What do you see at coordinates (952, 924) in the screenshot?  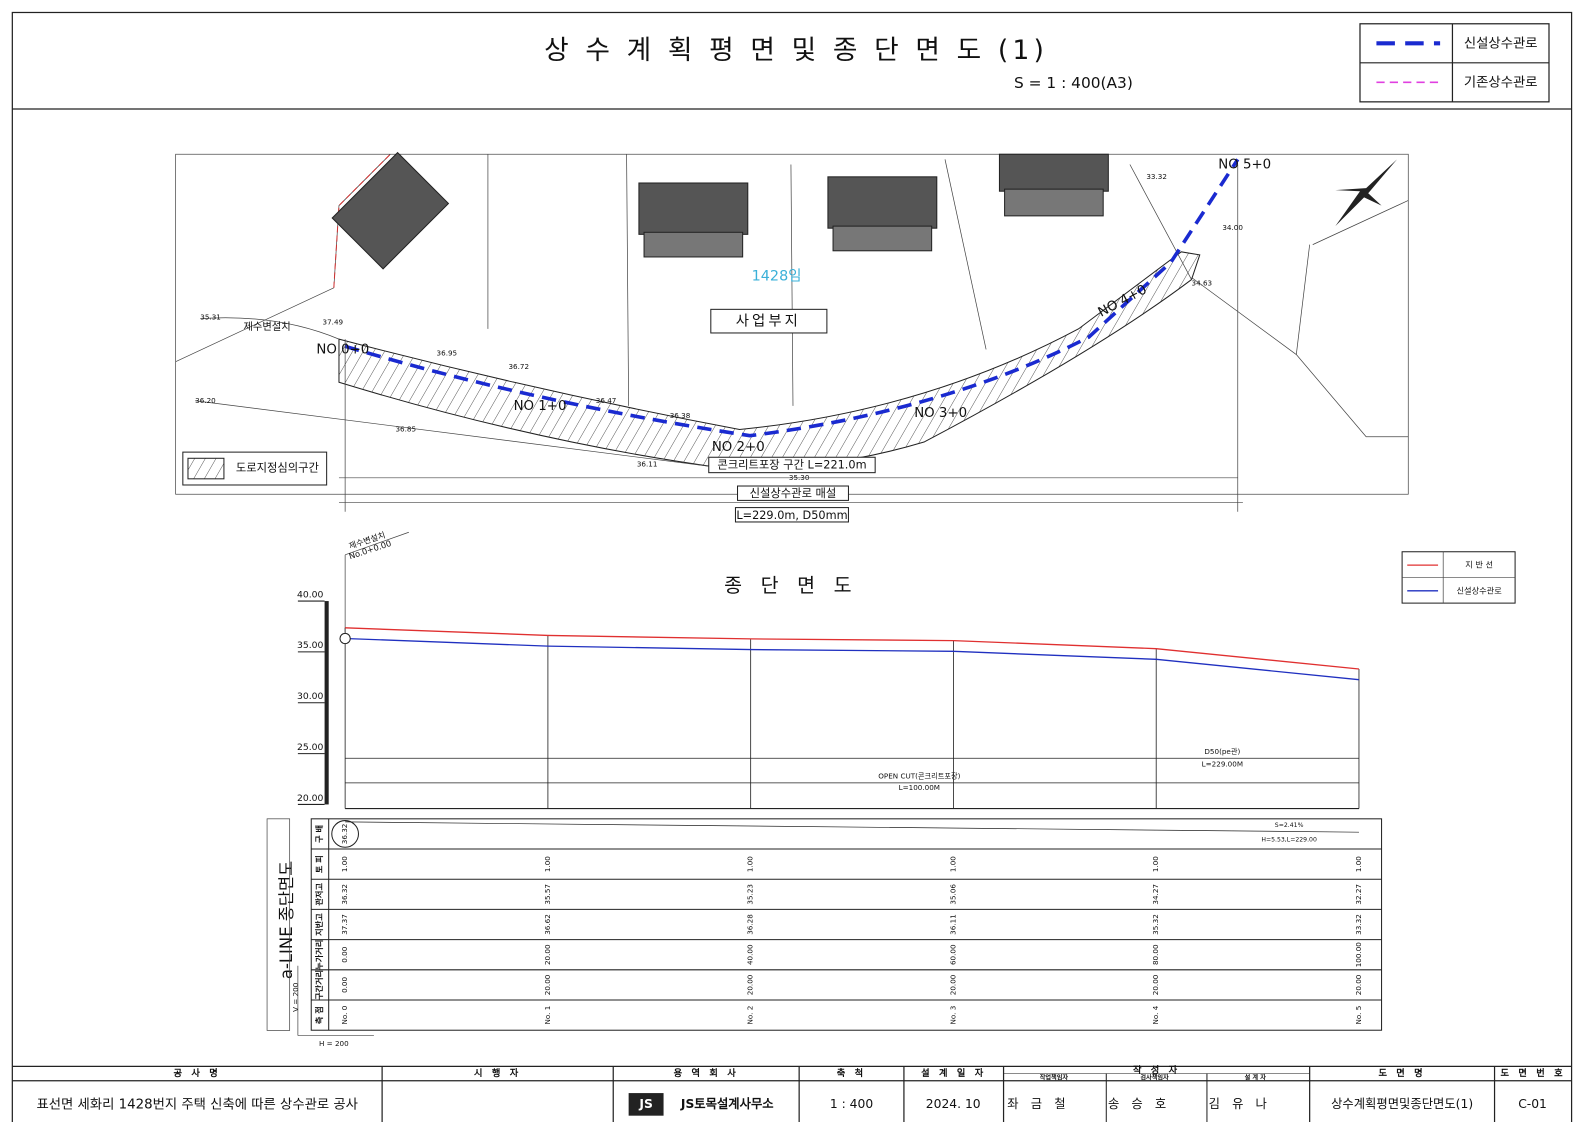 I see `table-value: 36.11` at bounding box center [952, 924].